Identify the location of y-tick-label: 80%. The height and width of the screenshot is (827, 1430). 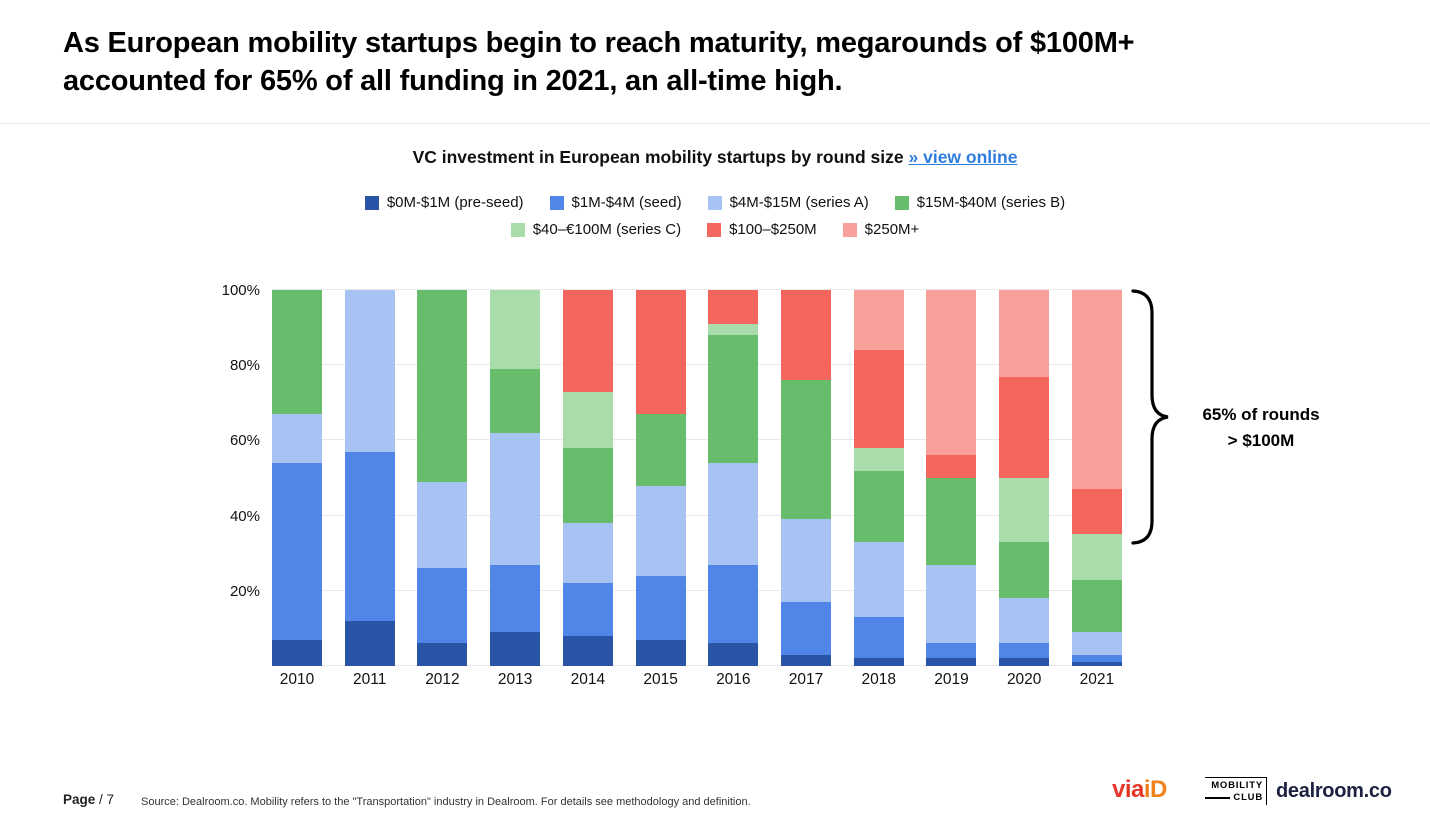
(244, 366).